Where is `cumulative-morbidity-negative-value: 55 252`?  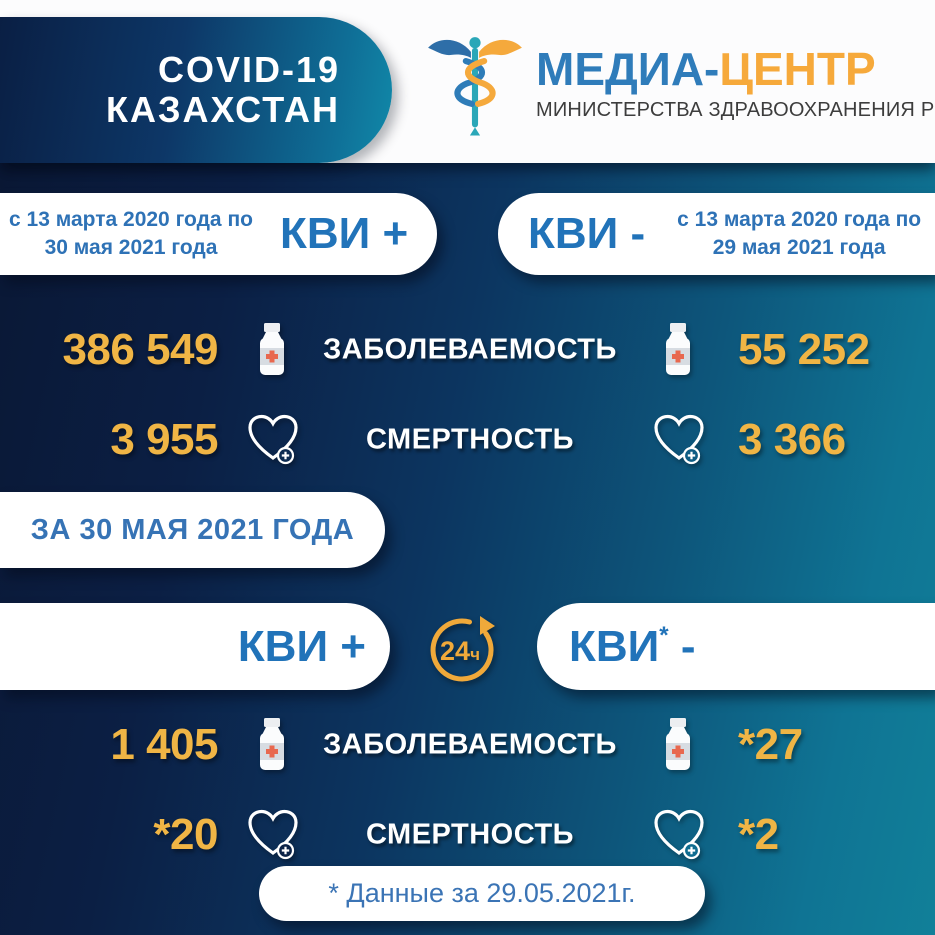 cumulative-morbidity-negative-value: 55 252 is located at coordinates (804, 349).